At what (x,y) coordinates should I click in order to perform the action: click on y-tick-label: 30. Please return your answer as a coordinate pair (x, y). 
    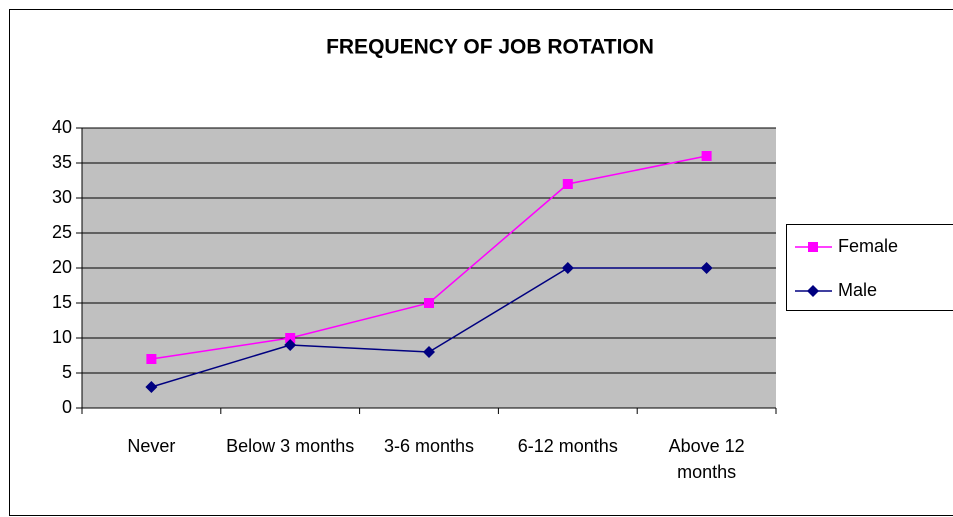
    Looking at the image, I should click on (62, 197).